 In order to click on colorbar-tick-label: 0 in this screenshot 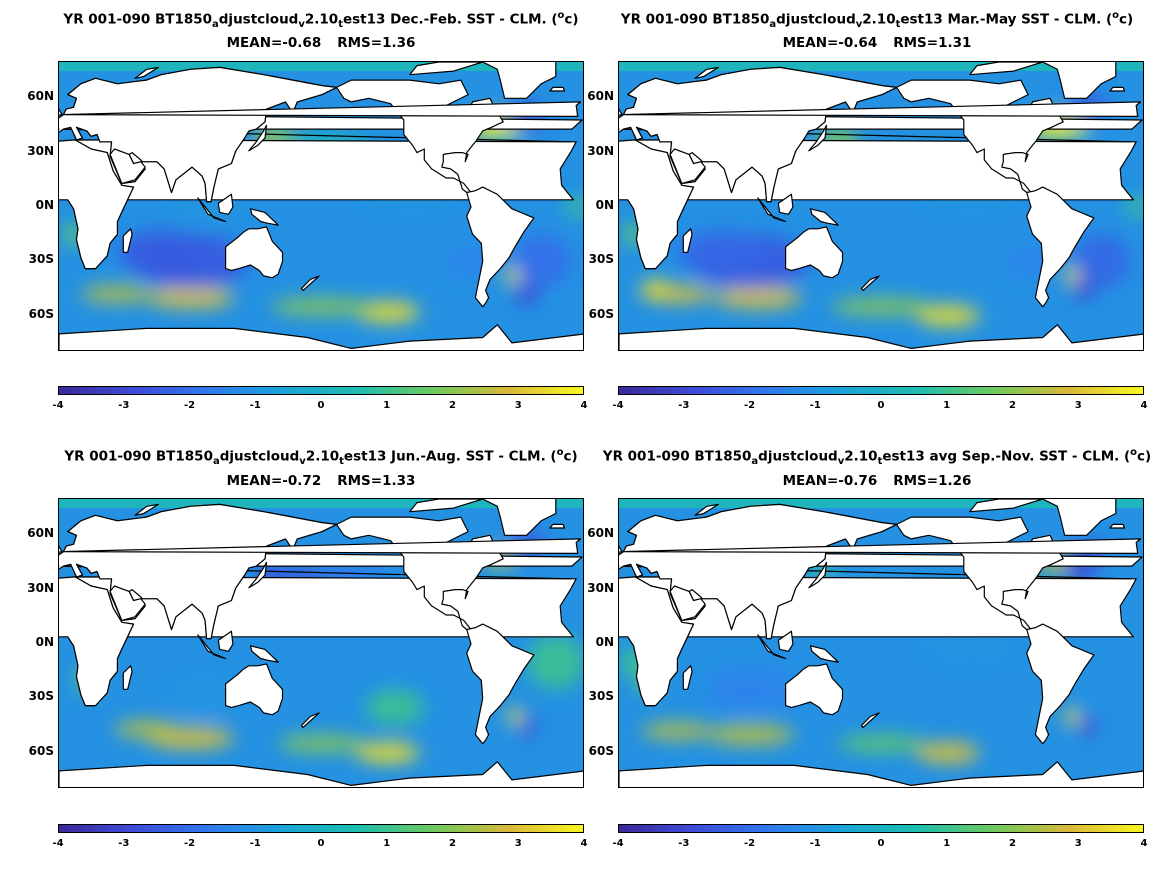, I will do `click(881, 405)`.